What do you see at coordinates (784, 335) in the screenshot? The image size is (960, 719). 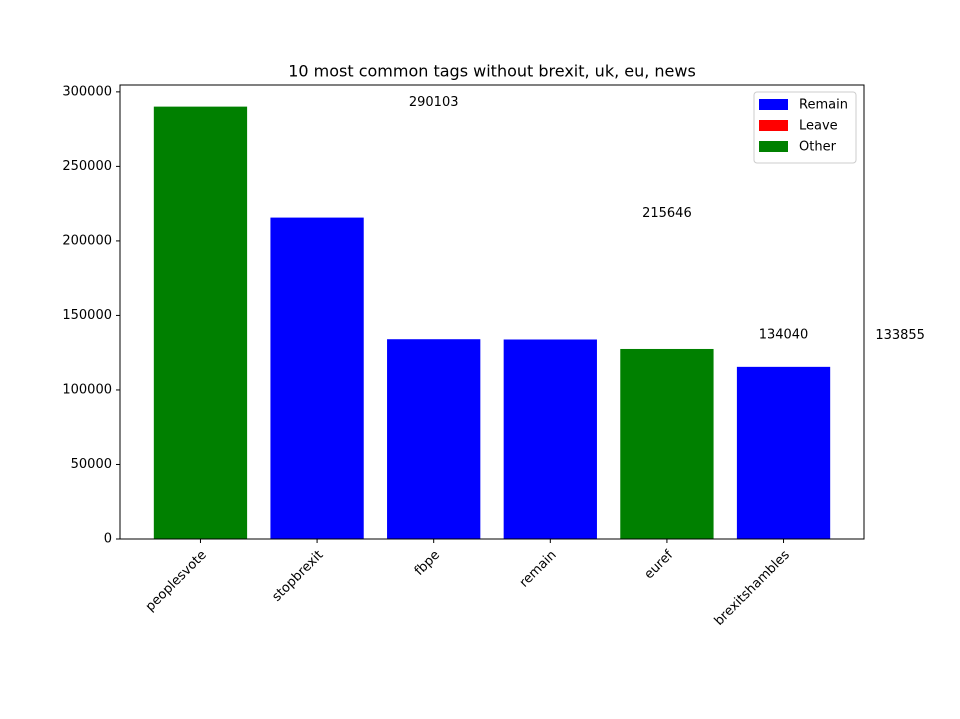 I see `data-label: 134040` at bounding box center [784, 335].